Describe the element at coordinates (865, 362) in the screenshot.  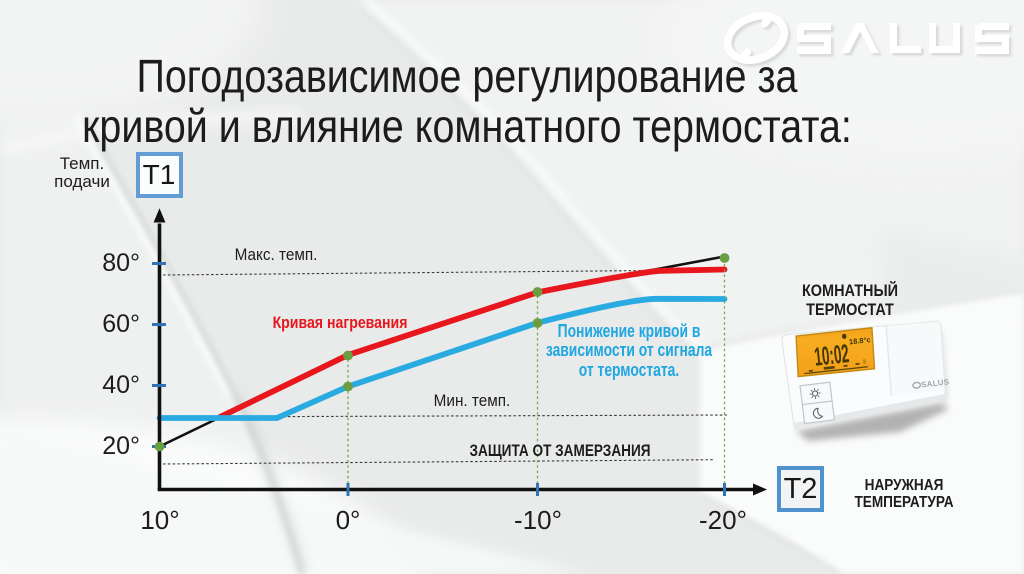
I see `svg-text: 3` at that location.